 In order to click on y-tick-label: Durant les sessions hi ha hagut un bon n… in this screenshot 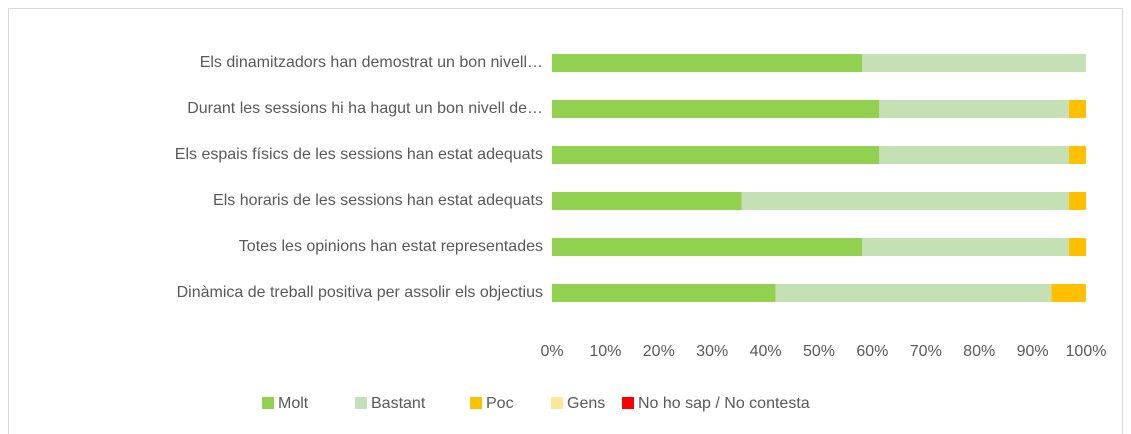, I will do `click(365, 108)`.